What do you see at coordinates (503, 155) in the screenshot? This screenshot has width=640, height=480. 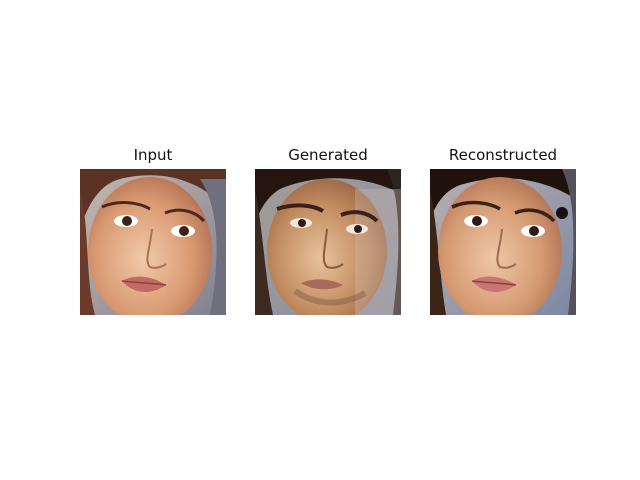 I see `panel-title: Reconstructed` at bounding box center [503, 155].